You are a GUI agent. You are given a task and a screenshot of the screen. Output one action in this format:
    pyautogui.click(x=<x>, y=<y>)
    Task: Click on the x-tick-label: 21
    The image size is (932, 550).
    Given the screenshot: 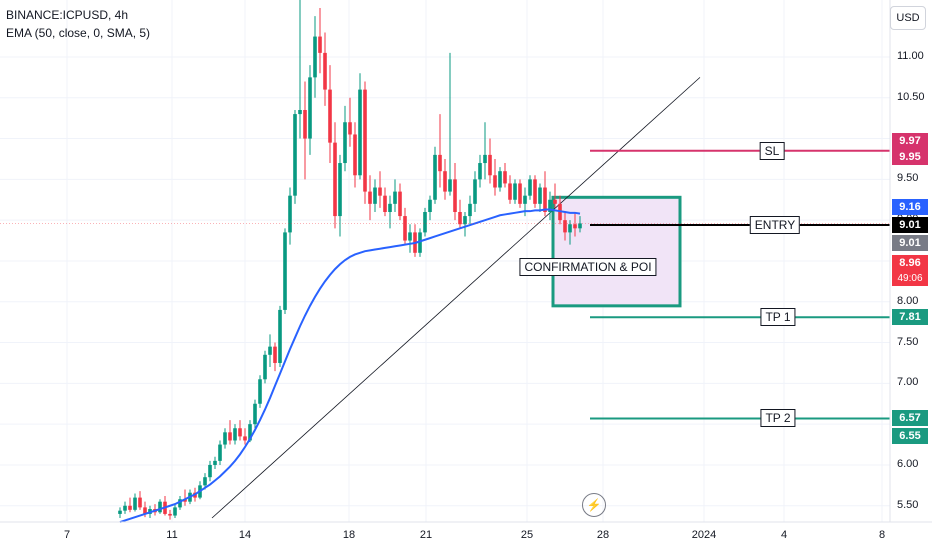 What is the action you would take?
    pyautogui.click(x=426, y=535)
    